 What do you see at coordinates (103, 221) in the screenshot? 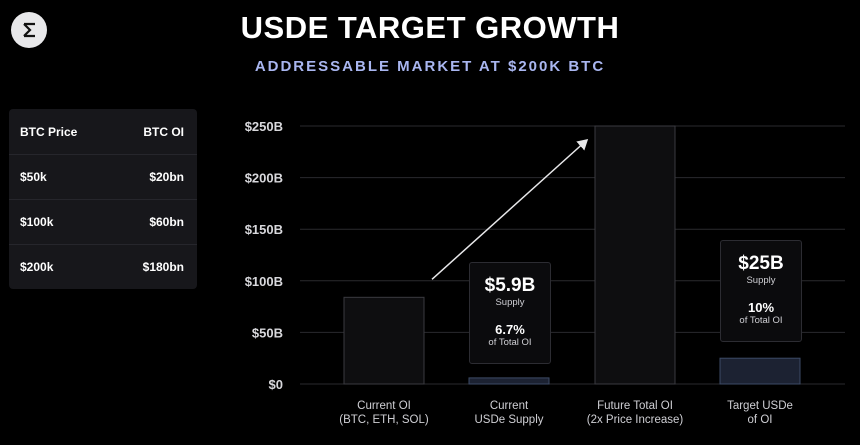
I see `table-row: $100k $60bn` at bounding box center [103, 221].